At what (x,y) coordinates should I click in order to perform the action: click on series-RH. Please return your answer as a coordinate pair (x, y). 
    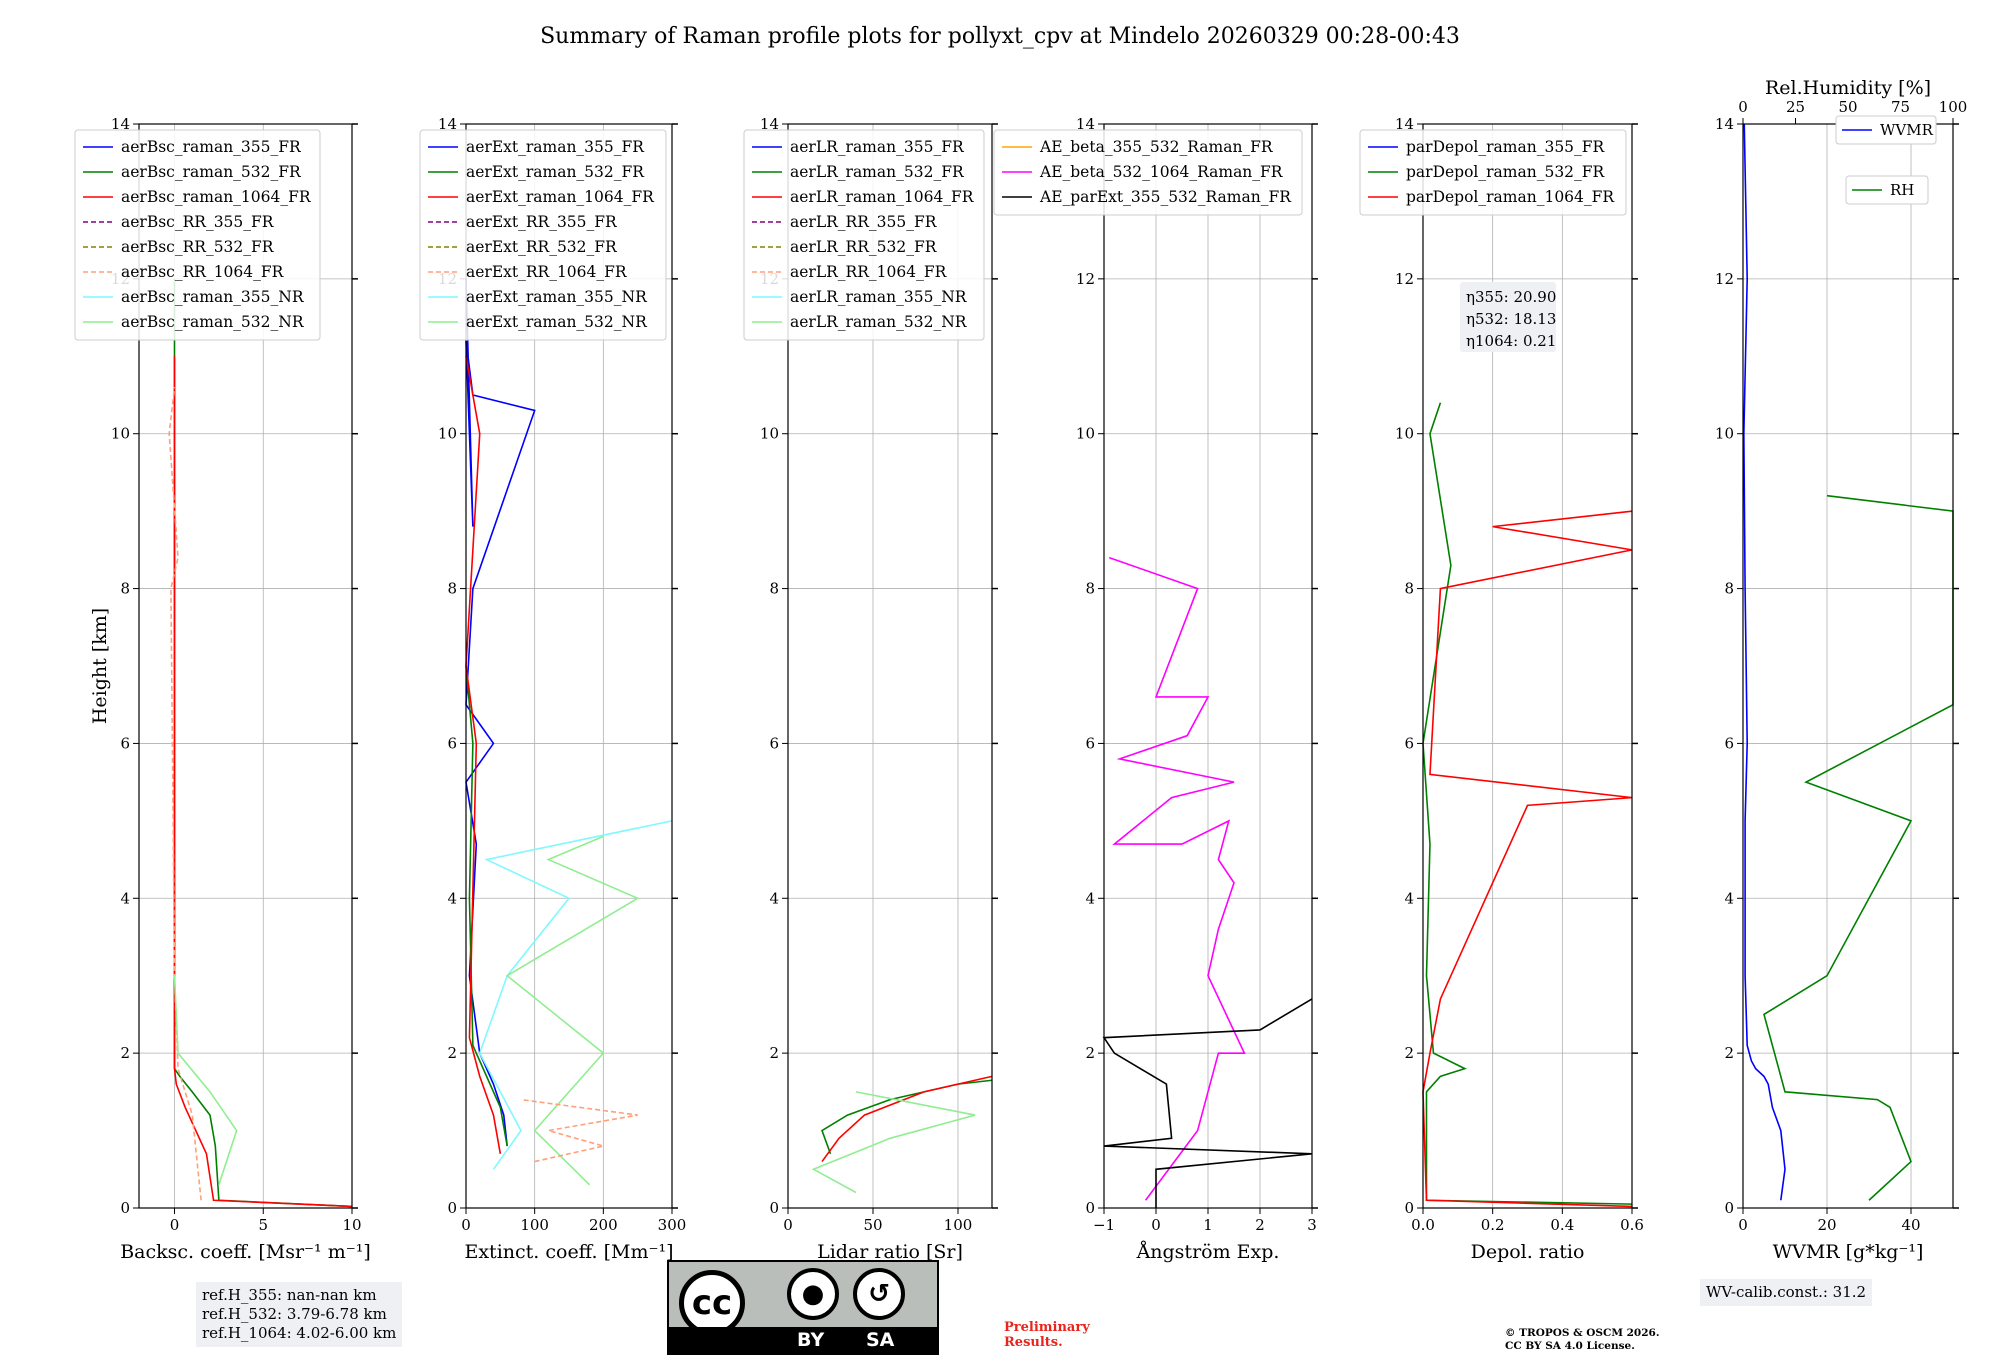
    Looking at the image, I should click on (1858, 847).